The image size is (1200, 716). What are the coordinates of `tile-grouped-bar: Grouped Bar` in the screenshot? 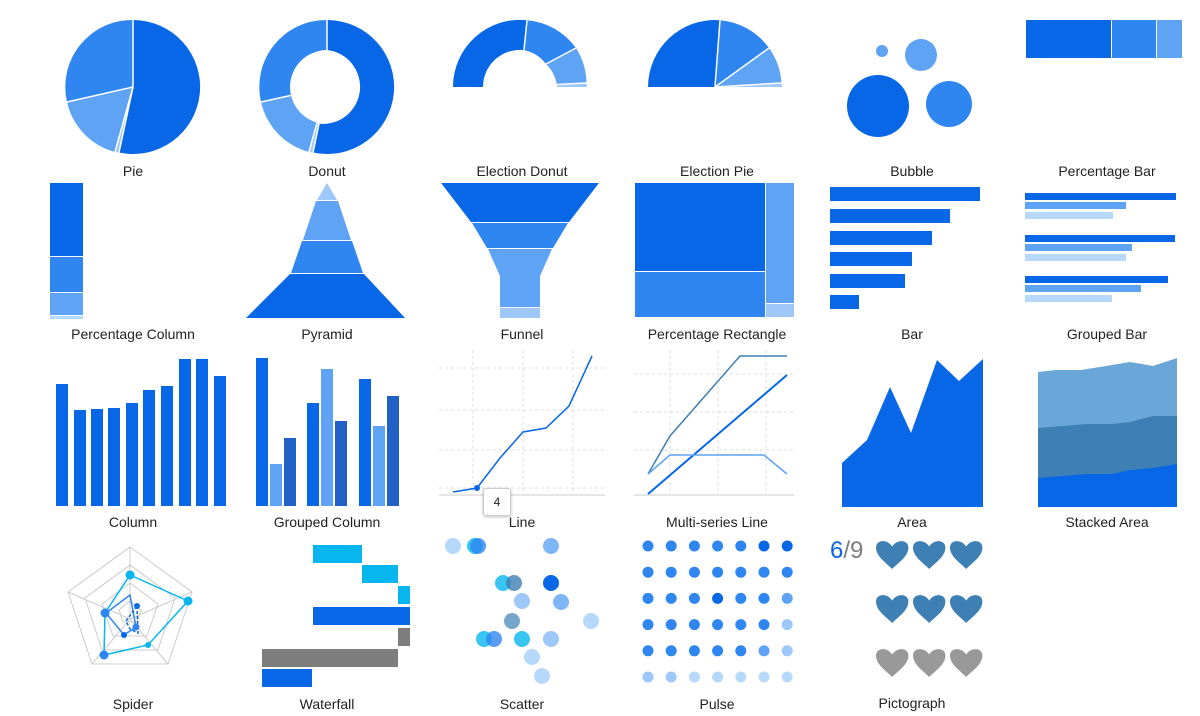 It's located at (1106, 264).